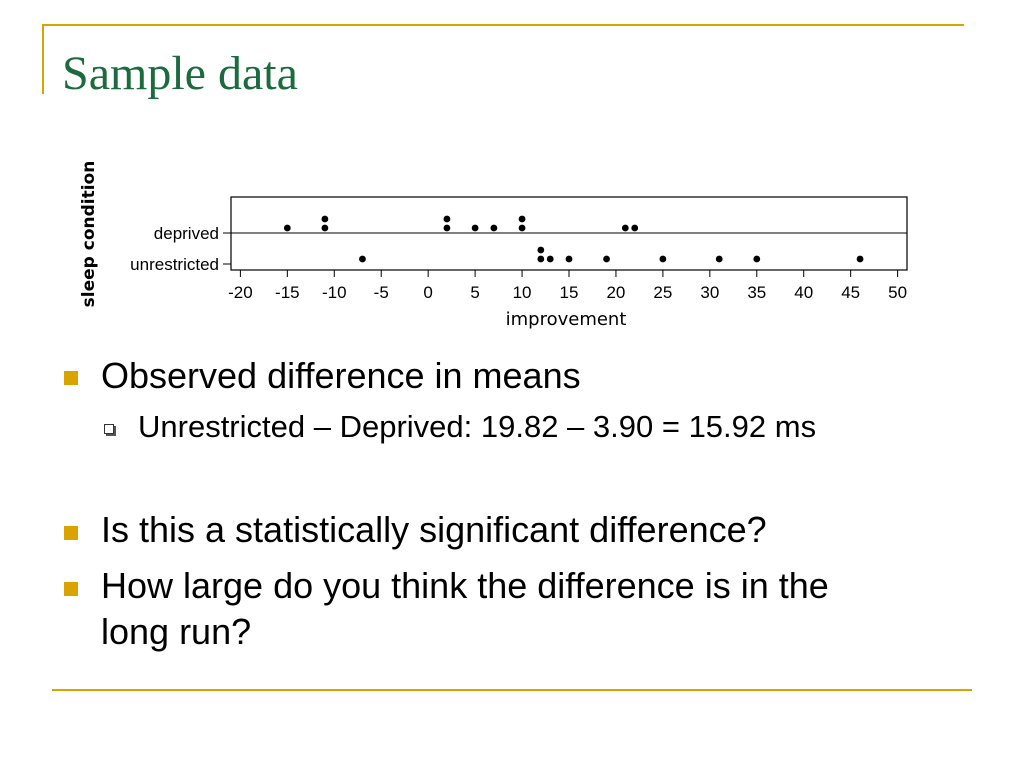 This screenshot has height=768, width=1024. What do you see at coordinates (850, 292) in the screenshot?
I see `x-tick-label: 45` at bounding box center [850, 292].